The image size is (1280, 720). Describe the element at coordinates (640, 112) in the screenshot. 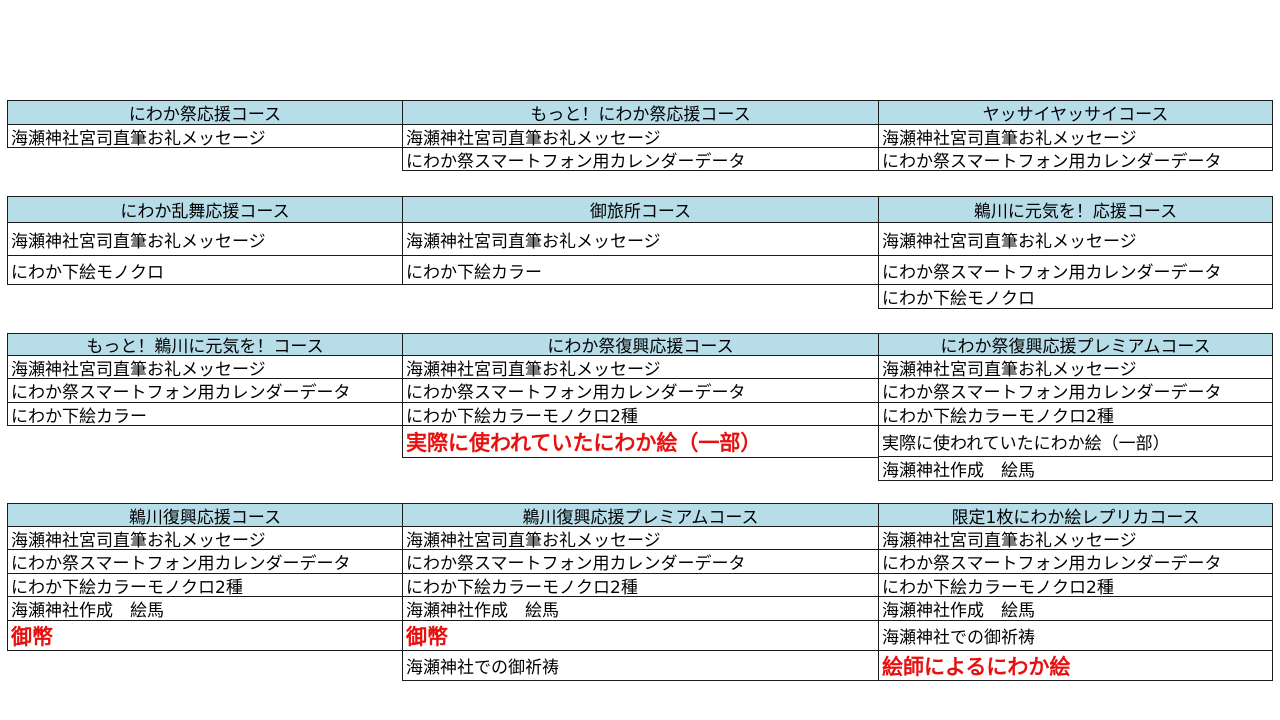

I see `course-header: もっと！にわか祭応援コース` at that location.